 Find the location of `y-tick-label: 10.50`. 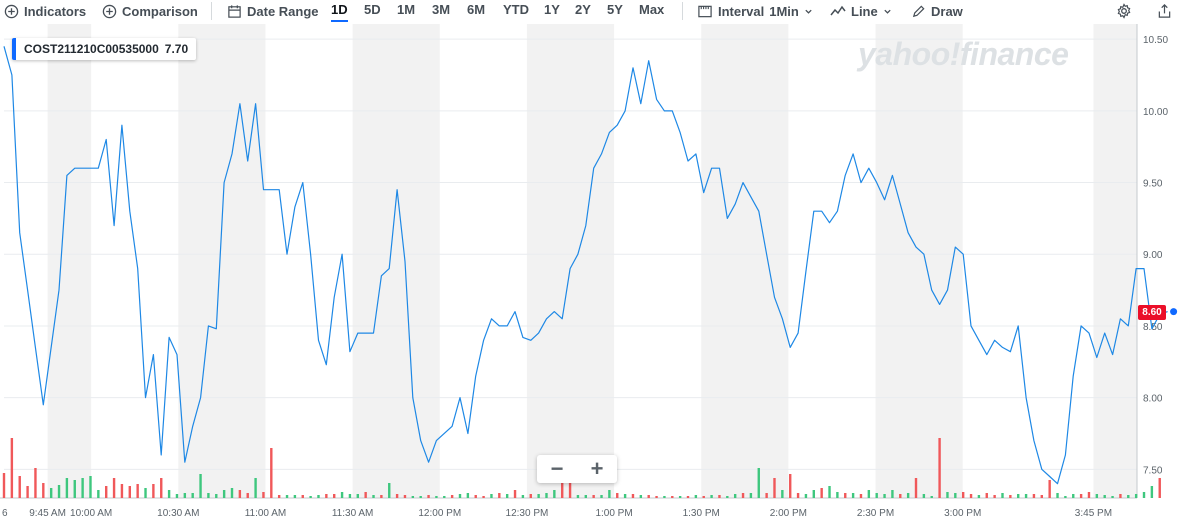

y-tick-label: 10.50 is located at coordinates (1155, 40).